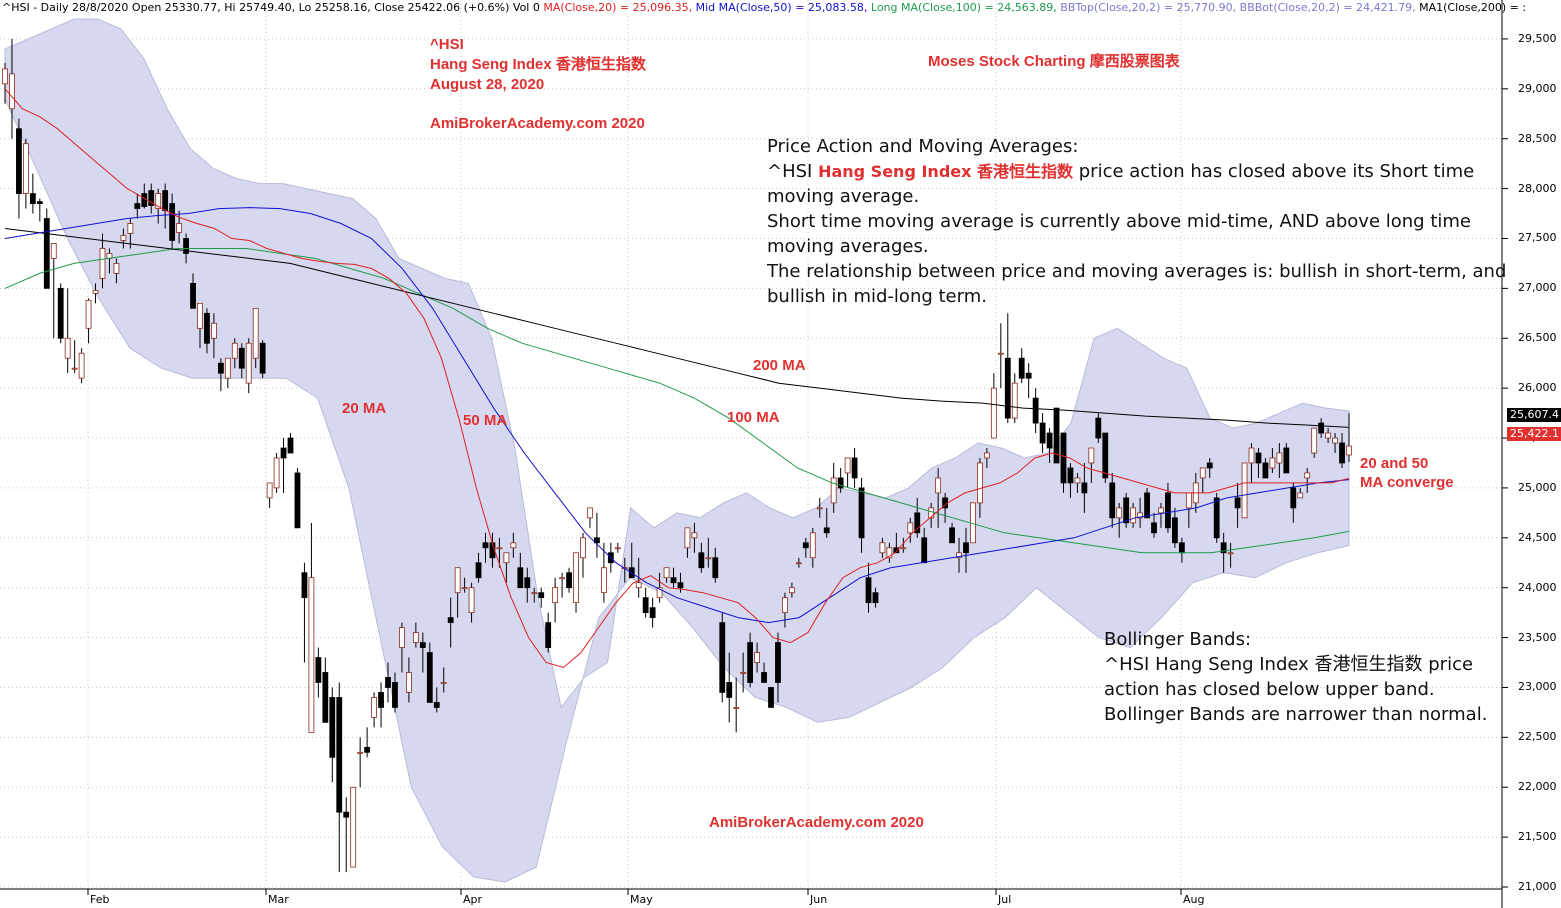 Image resolution: width=1561 pixels, height=908 pixels. What do you see at coordinates (1194, 899) in the screenshot?
I see `x-tick-label: Aug` at bounding box center [1194, 899].